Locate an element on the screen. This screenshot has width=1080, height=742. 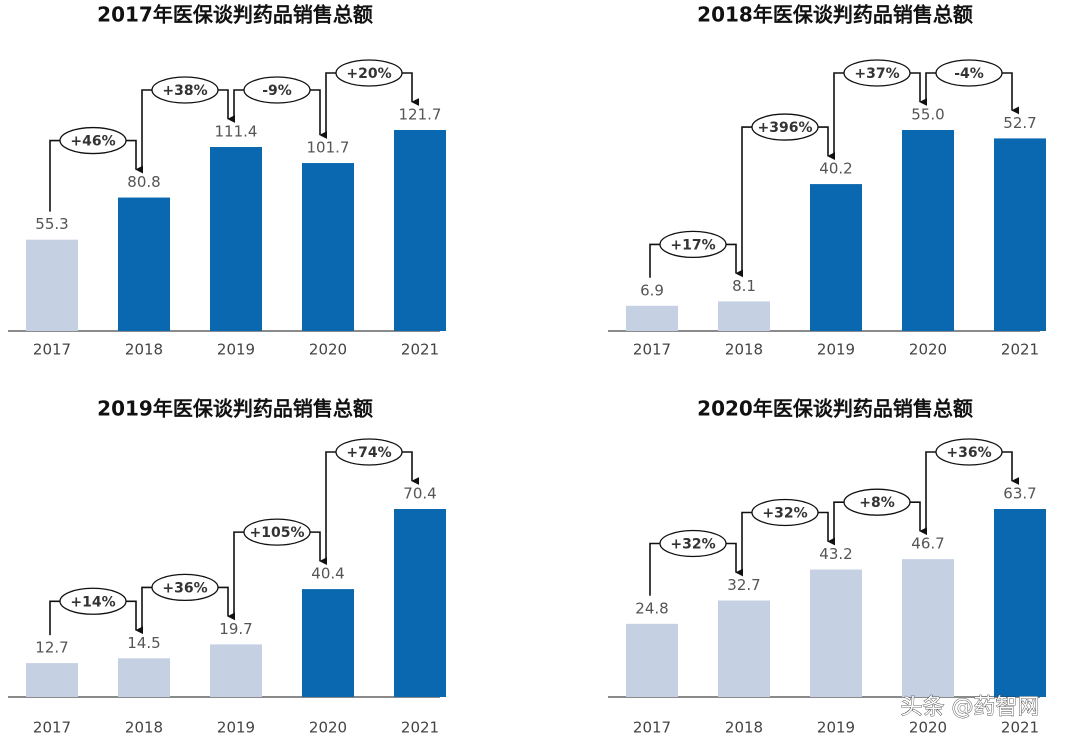
growth-label: +46% is located at coordinates (92, 142).